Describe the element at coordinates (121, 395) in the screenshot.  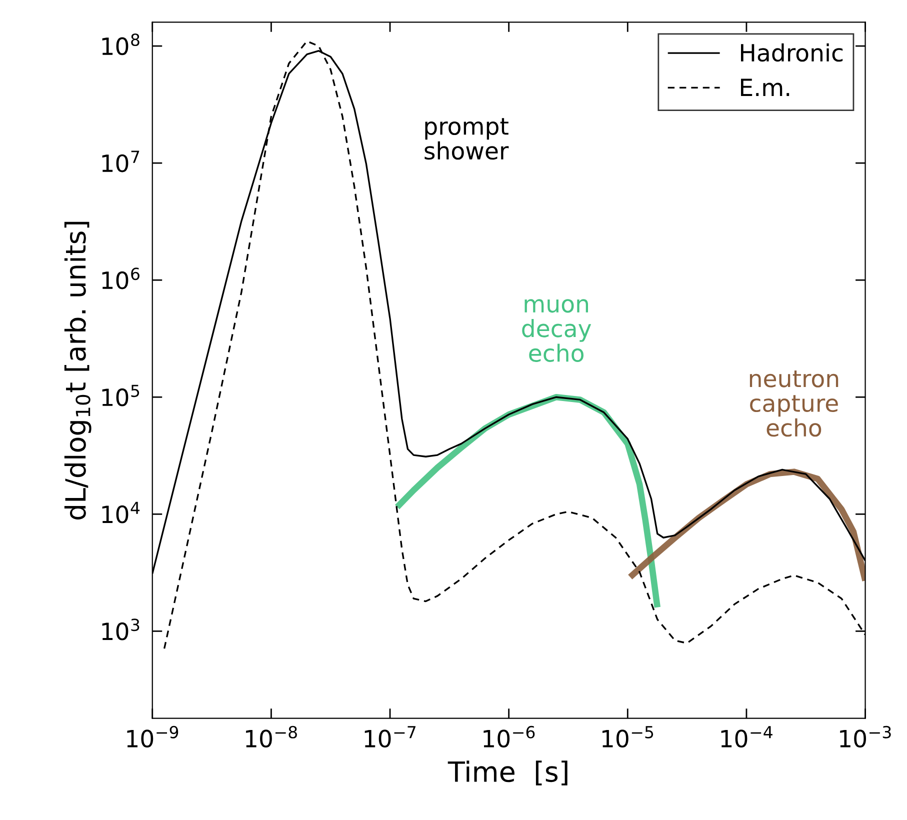
I see `y-tick-label: 10$^{5}$` at that location.